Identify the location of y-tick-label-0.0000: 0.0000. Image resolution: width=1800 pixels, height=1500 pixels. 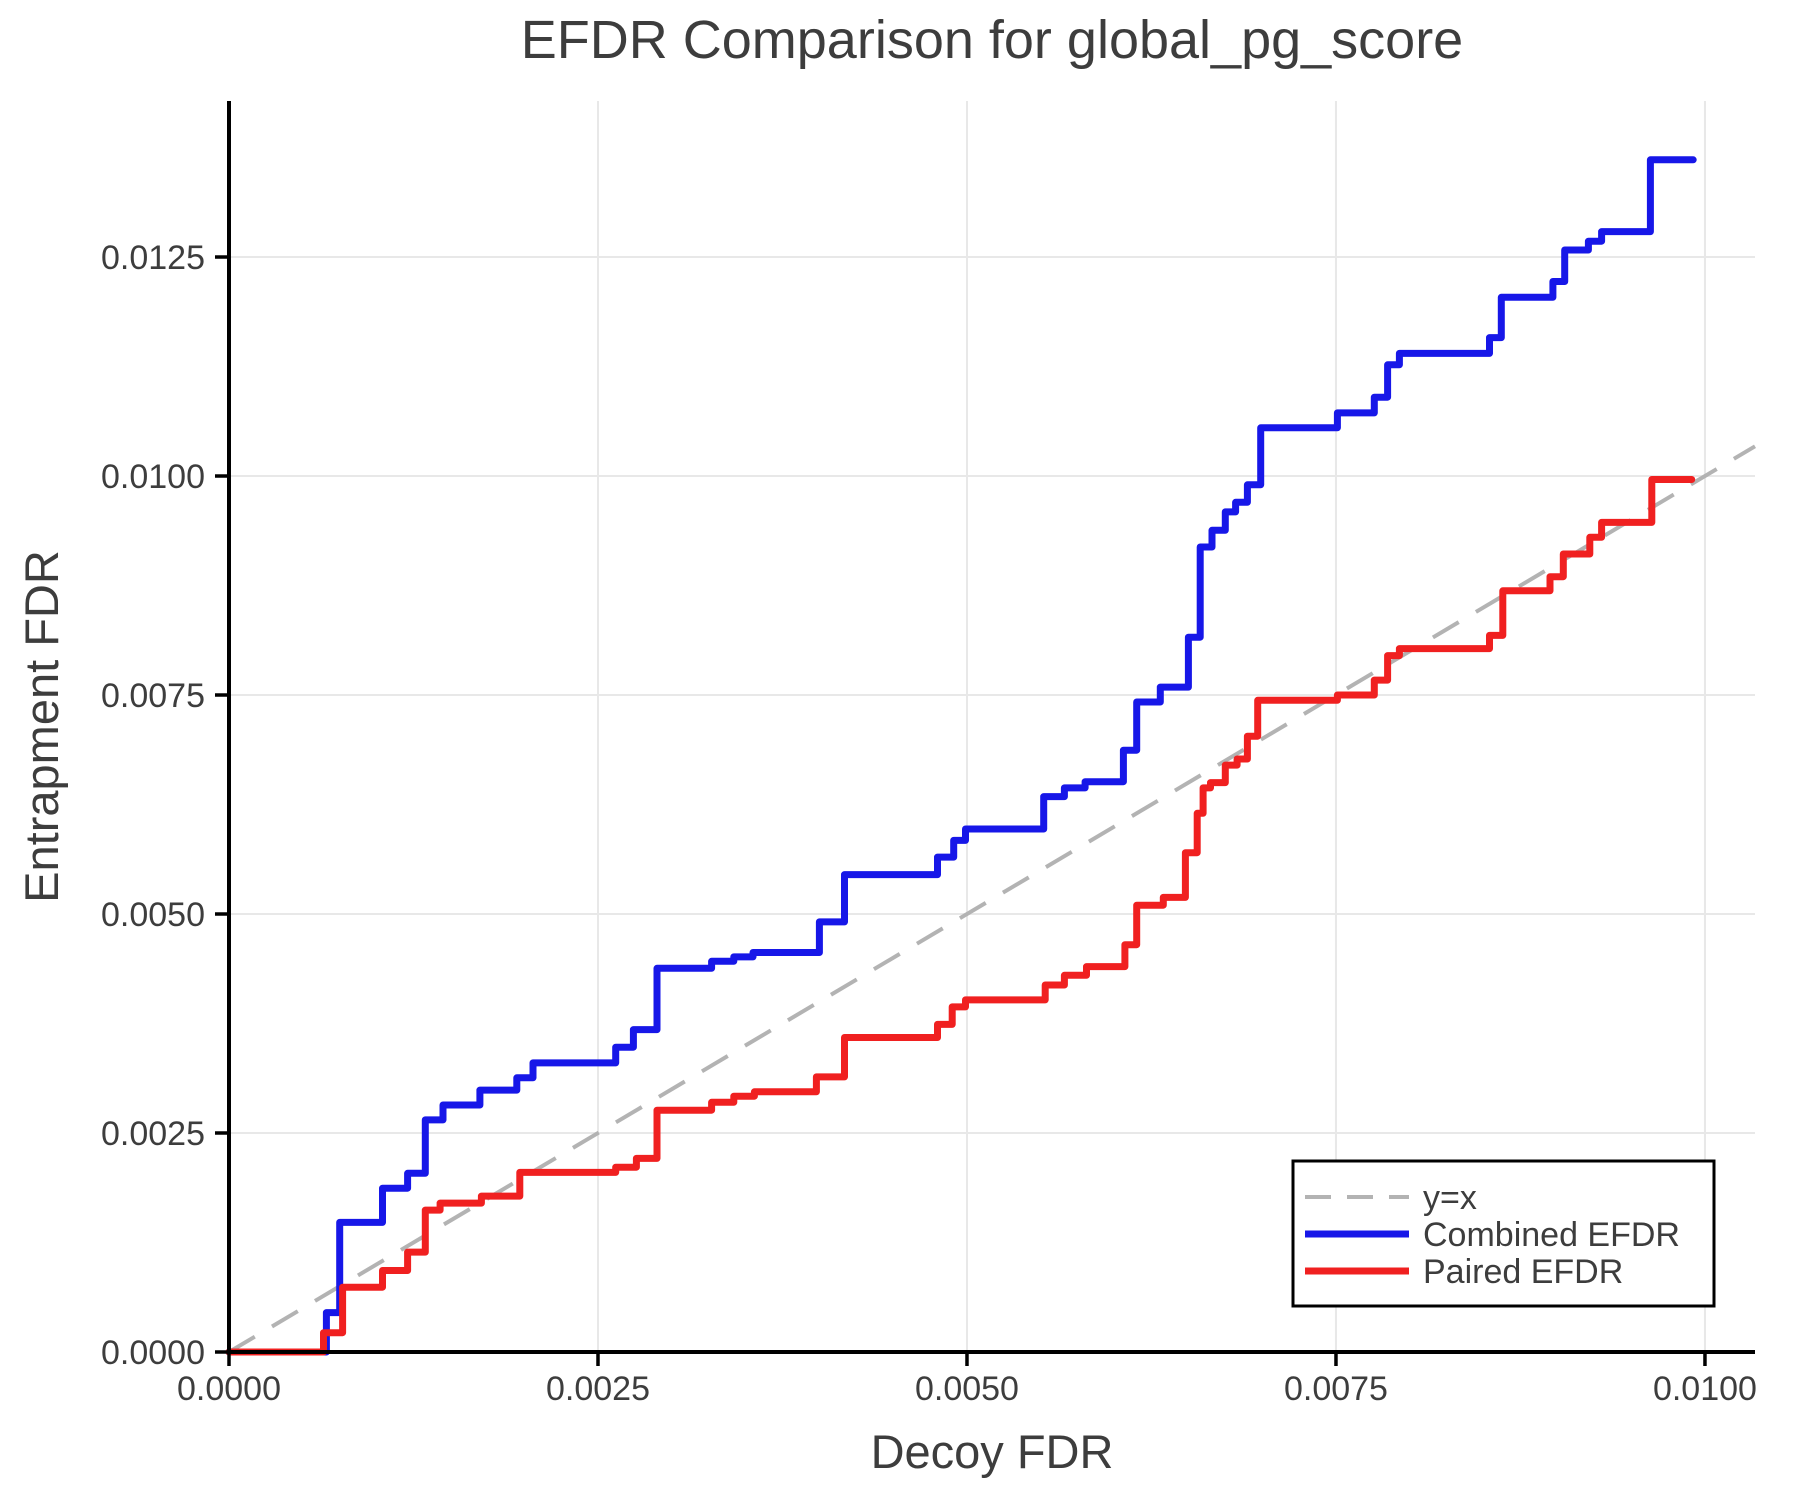
(153, 1353).